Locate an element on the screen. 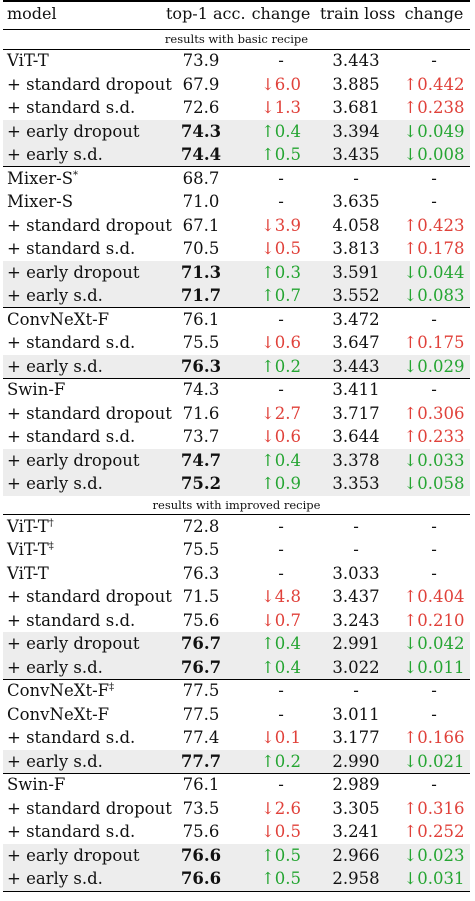 This screenshot has width=475, height=901. model-name: + standard dropout is located at coordinates (89, 84).